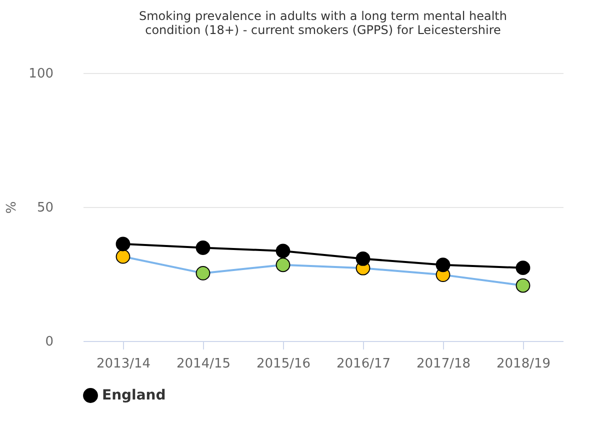 The image size is (600, 441). What do you see at coordinates (443, 364) in the screenshot?
I see `x-tick-label: 2017/18` at bounding box center [443, 364].